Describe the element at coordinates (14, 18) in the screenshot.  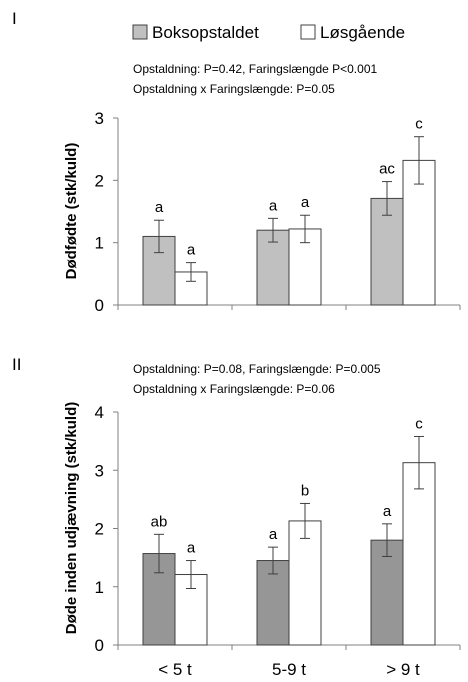
I see `panel-1-label: I` at that location.